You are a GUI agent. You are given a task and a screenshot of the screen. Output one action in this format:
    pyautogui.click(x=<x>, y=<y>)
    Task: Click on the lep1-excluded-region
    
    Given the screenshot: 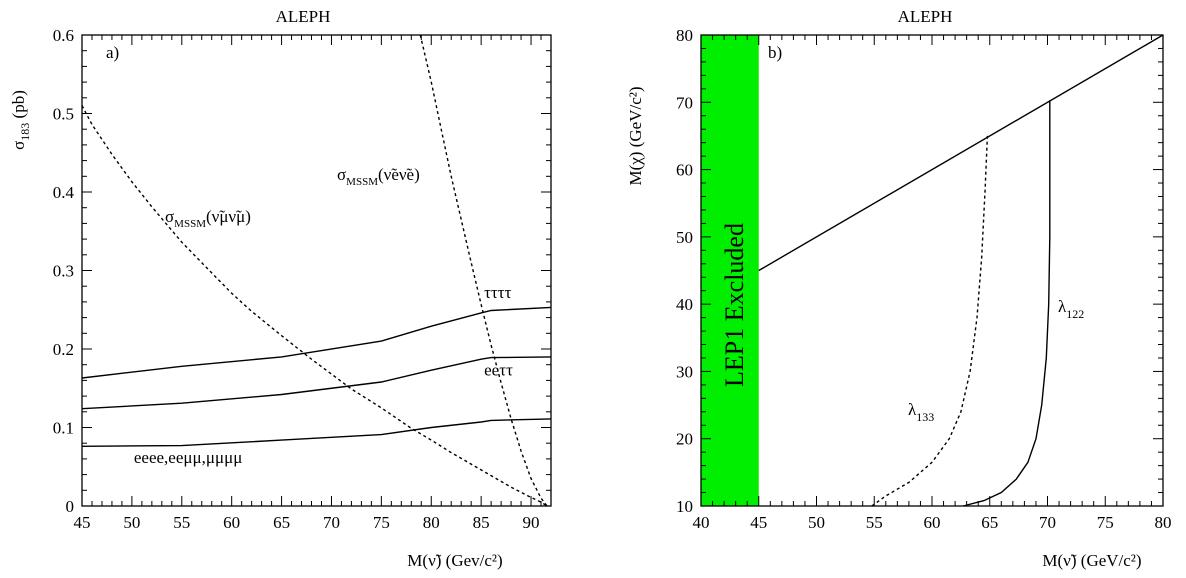 What is the action you would take?
    pyautogui.click(x=730, y=270)
    